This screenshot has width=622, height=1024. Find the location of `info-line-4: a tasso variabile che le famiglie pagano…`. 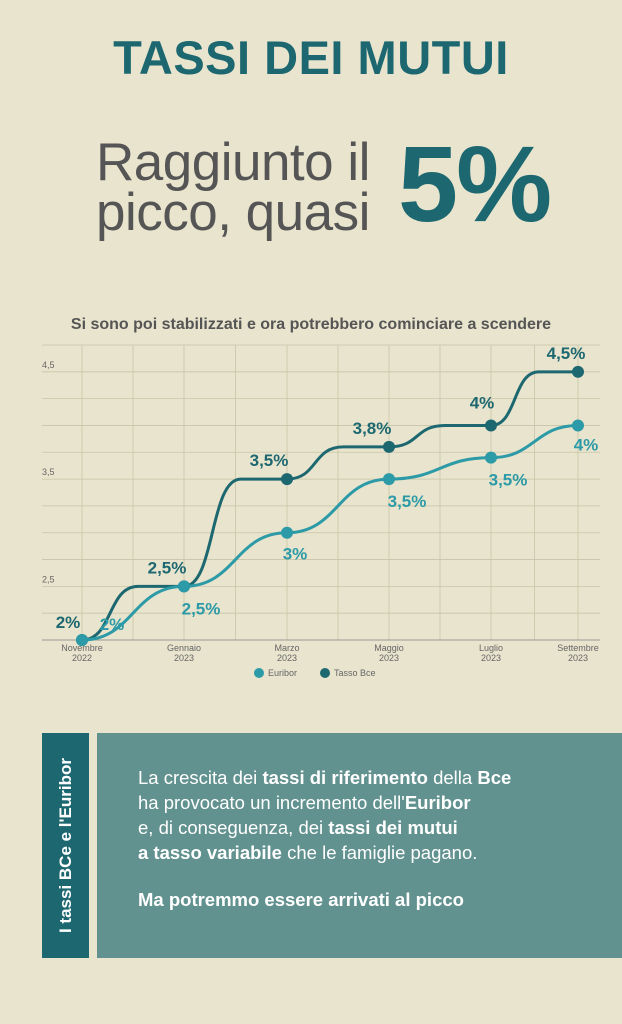

info-line-4: a tasso variabile che le famiglie pagano… is located at coordinates (308, 852).